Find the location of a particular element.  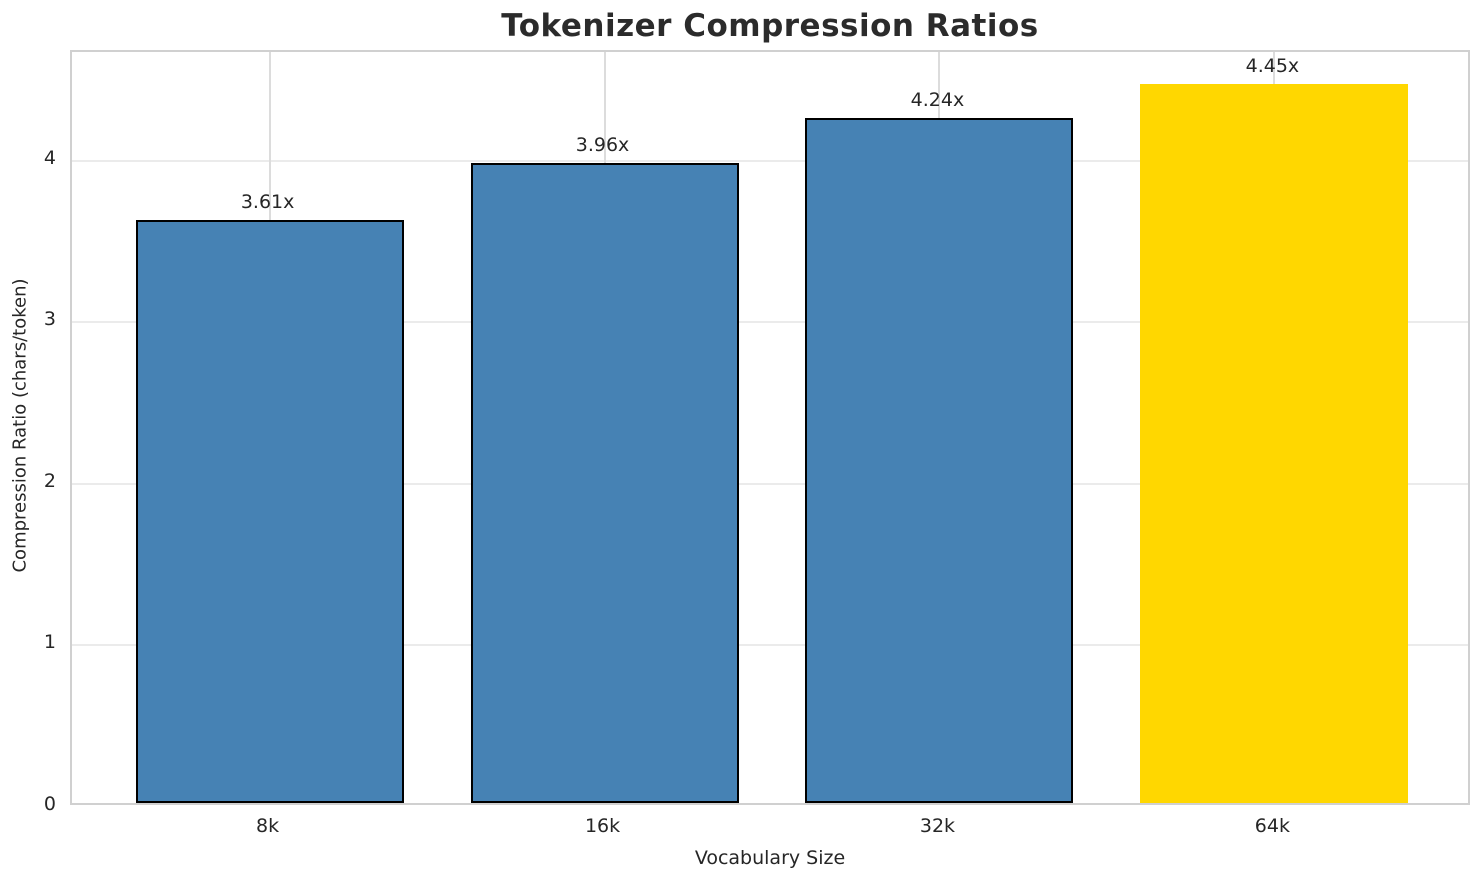

y-tick-label-3: 3 is located at coordinates (49, 319).